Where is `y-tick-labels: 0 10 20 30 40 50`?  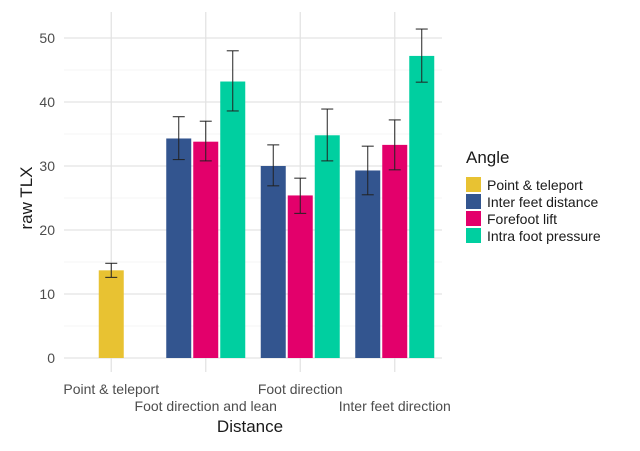
y-tick-labels: 0 10 20 30 40 50 is located at coordinates (47, 198).